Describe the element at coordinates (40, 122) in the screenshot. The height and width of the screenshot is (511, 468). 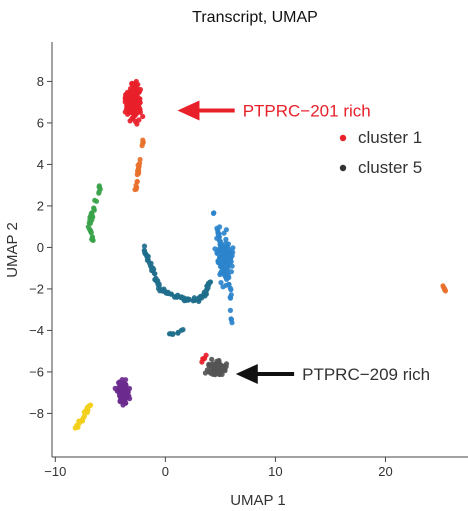
I see `y-tick-label: 6` at that location.